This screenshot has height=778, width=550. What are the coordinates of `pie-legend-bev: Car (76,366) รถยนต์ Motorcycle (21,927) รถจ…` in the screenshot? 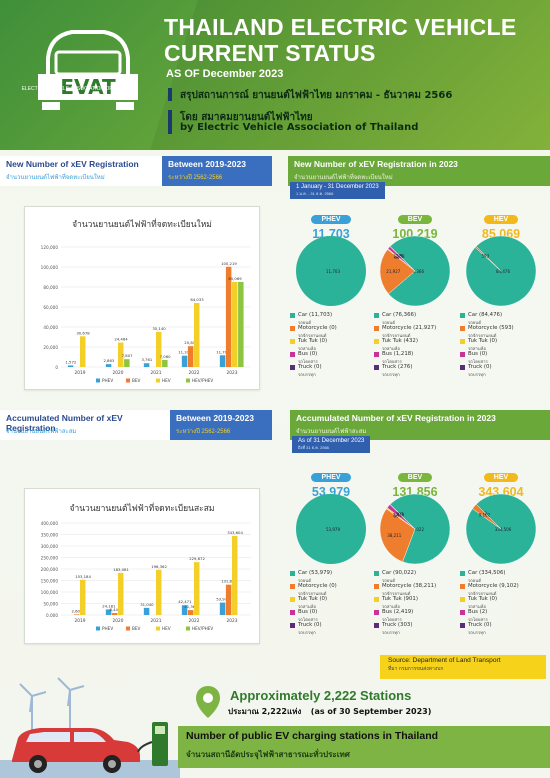 It's located at (419, 345).